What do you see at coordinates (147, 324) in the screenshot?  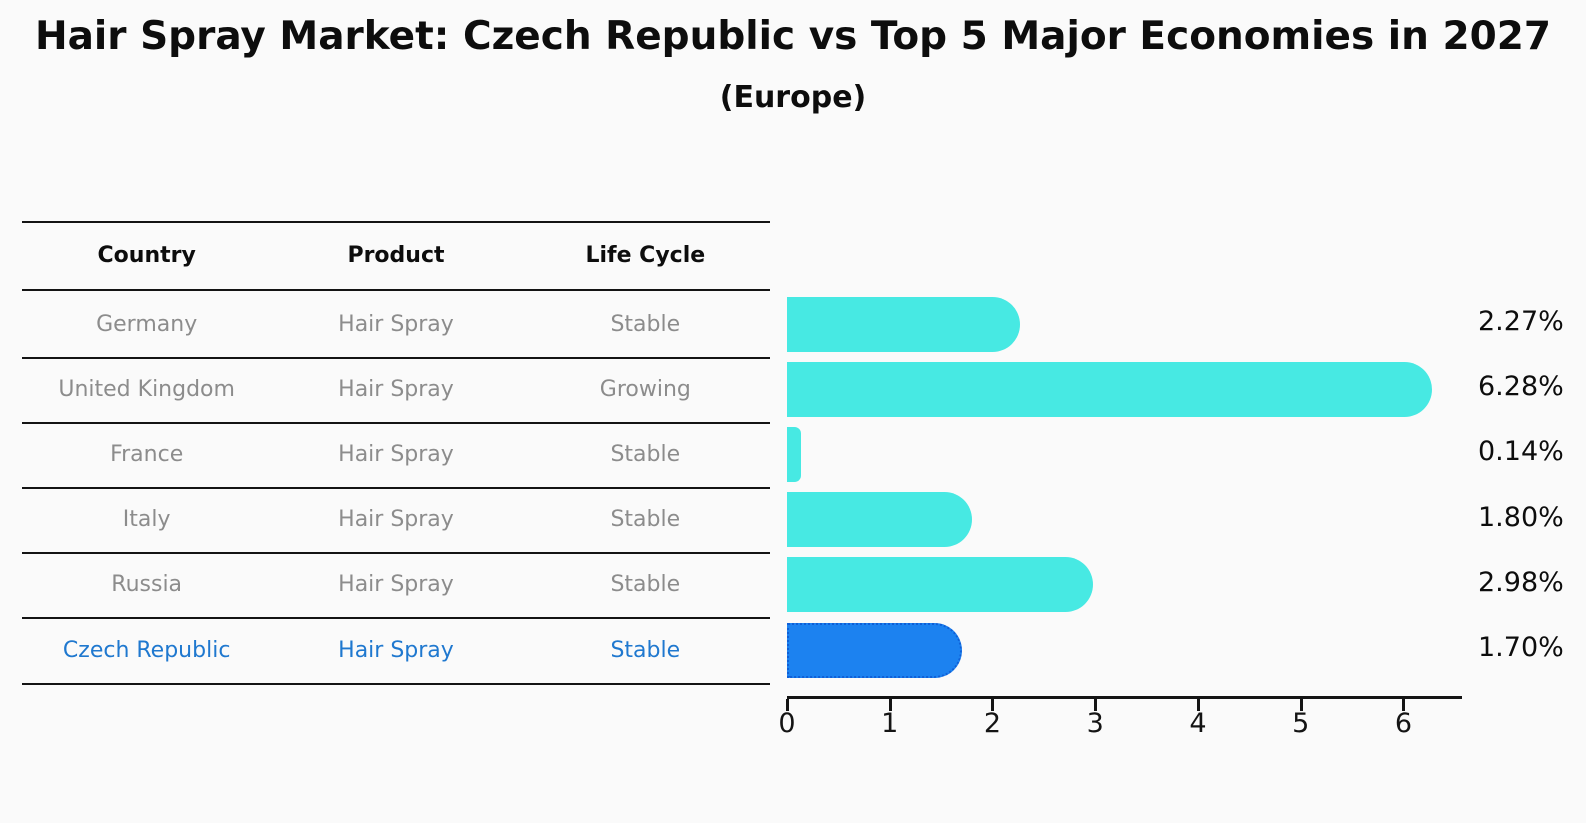 I see `table-cell-country: Germany` at bounding box center [147, 324].